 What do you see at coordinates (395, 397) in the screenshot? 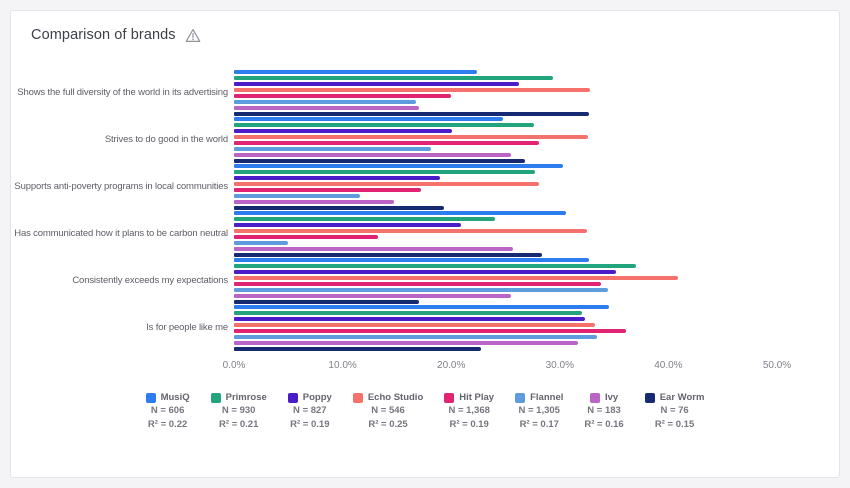
I see `legend-series-name: Echo Studio` at bounding box center [395, 397].